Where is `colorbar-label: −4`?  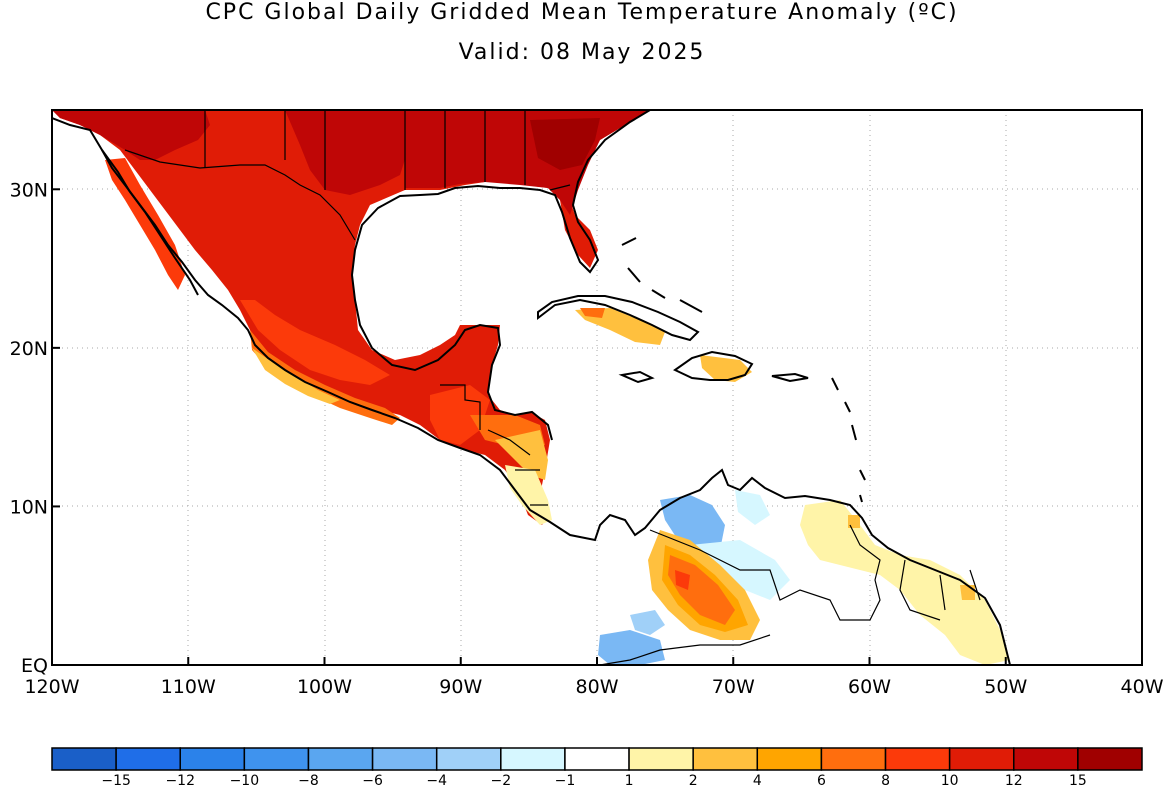 colorbar-label: −4 is located at coordinates (436, 781).